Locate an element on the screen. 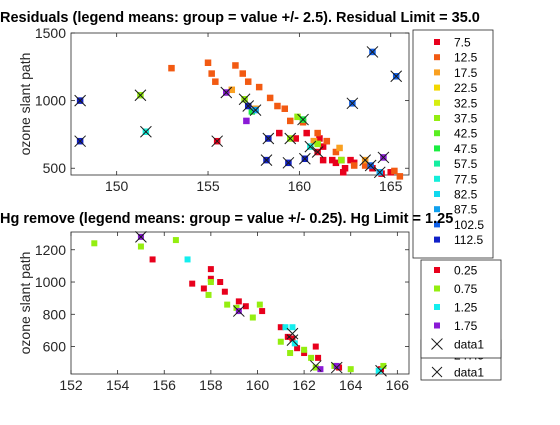  y-tick-label: 1500 is located at coordinates (50, 33).